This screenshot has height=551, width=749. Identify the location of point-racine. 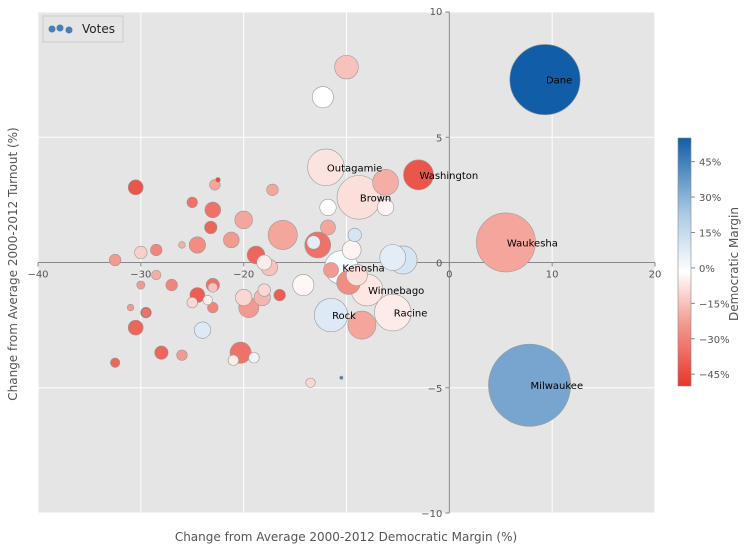
(393, 312).